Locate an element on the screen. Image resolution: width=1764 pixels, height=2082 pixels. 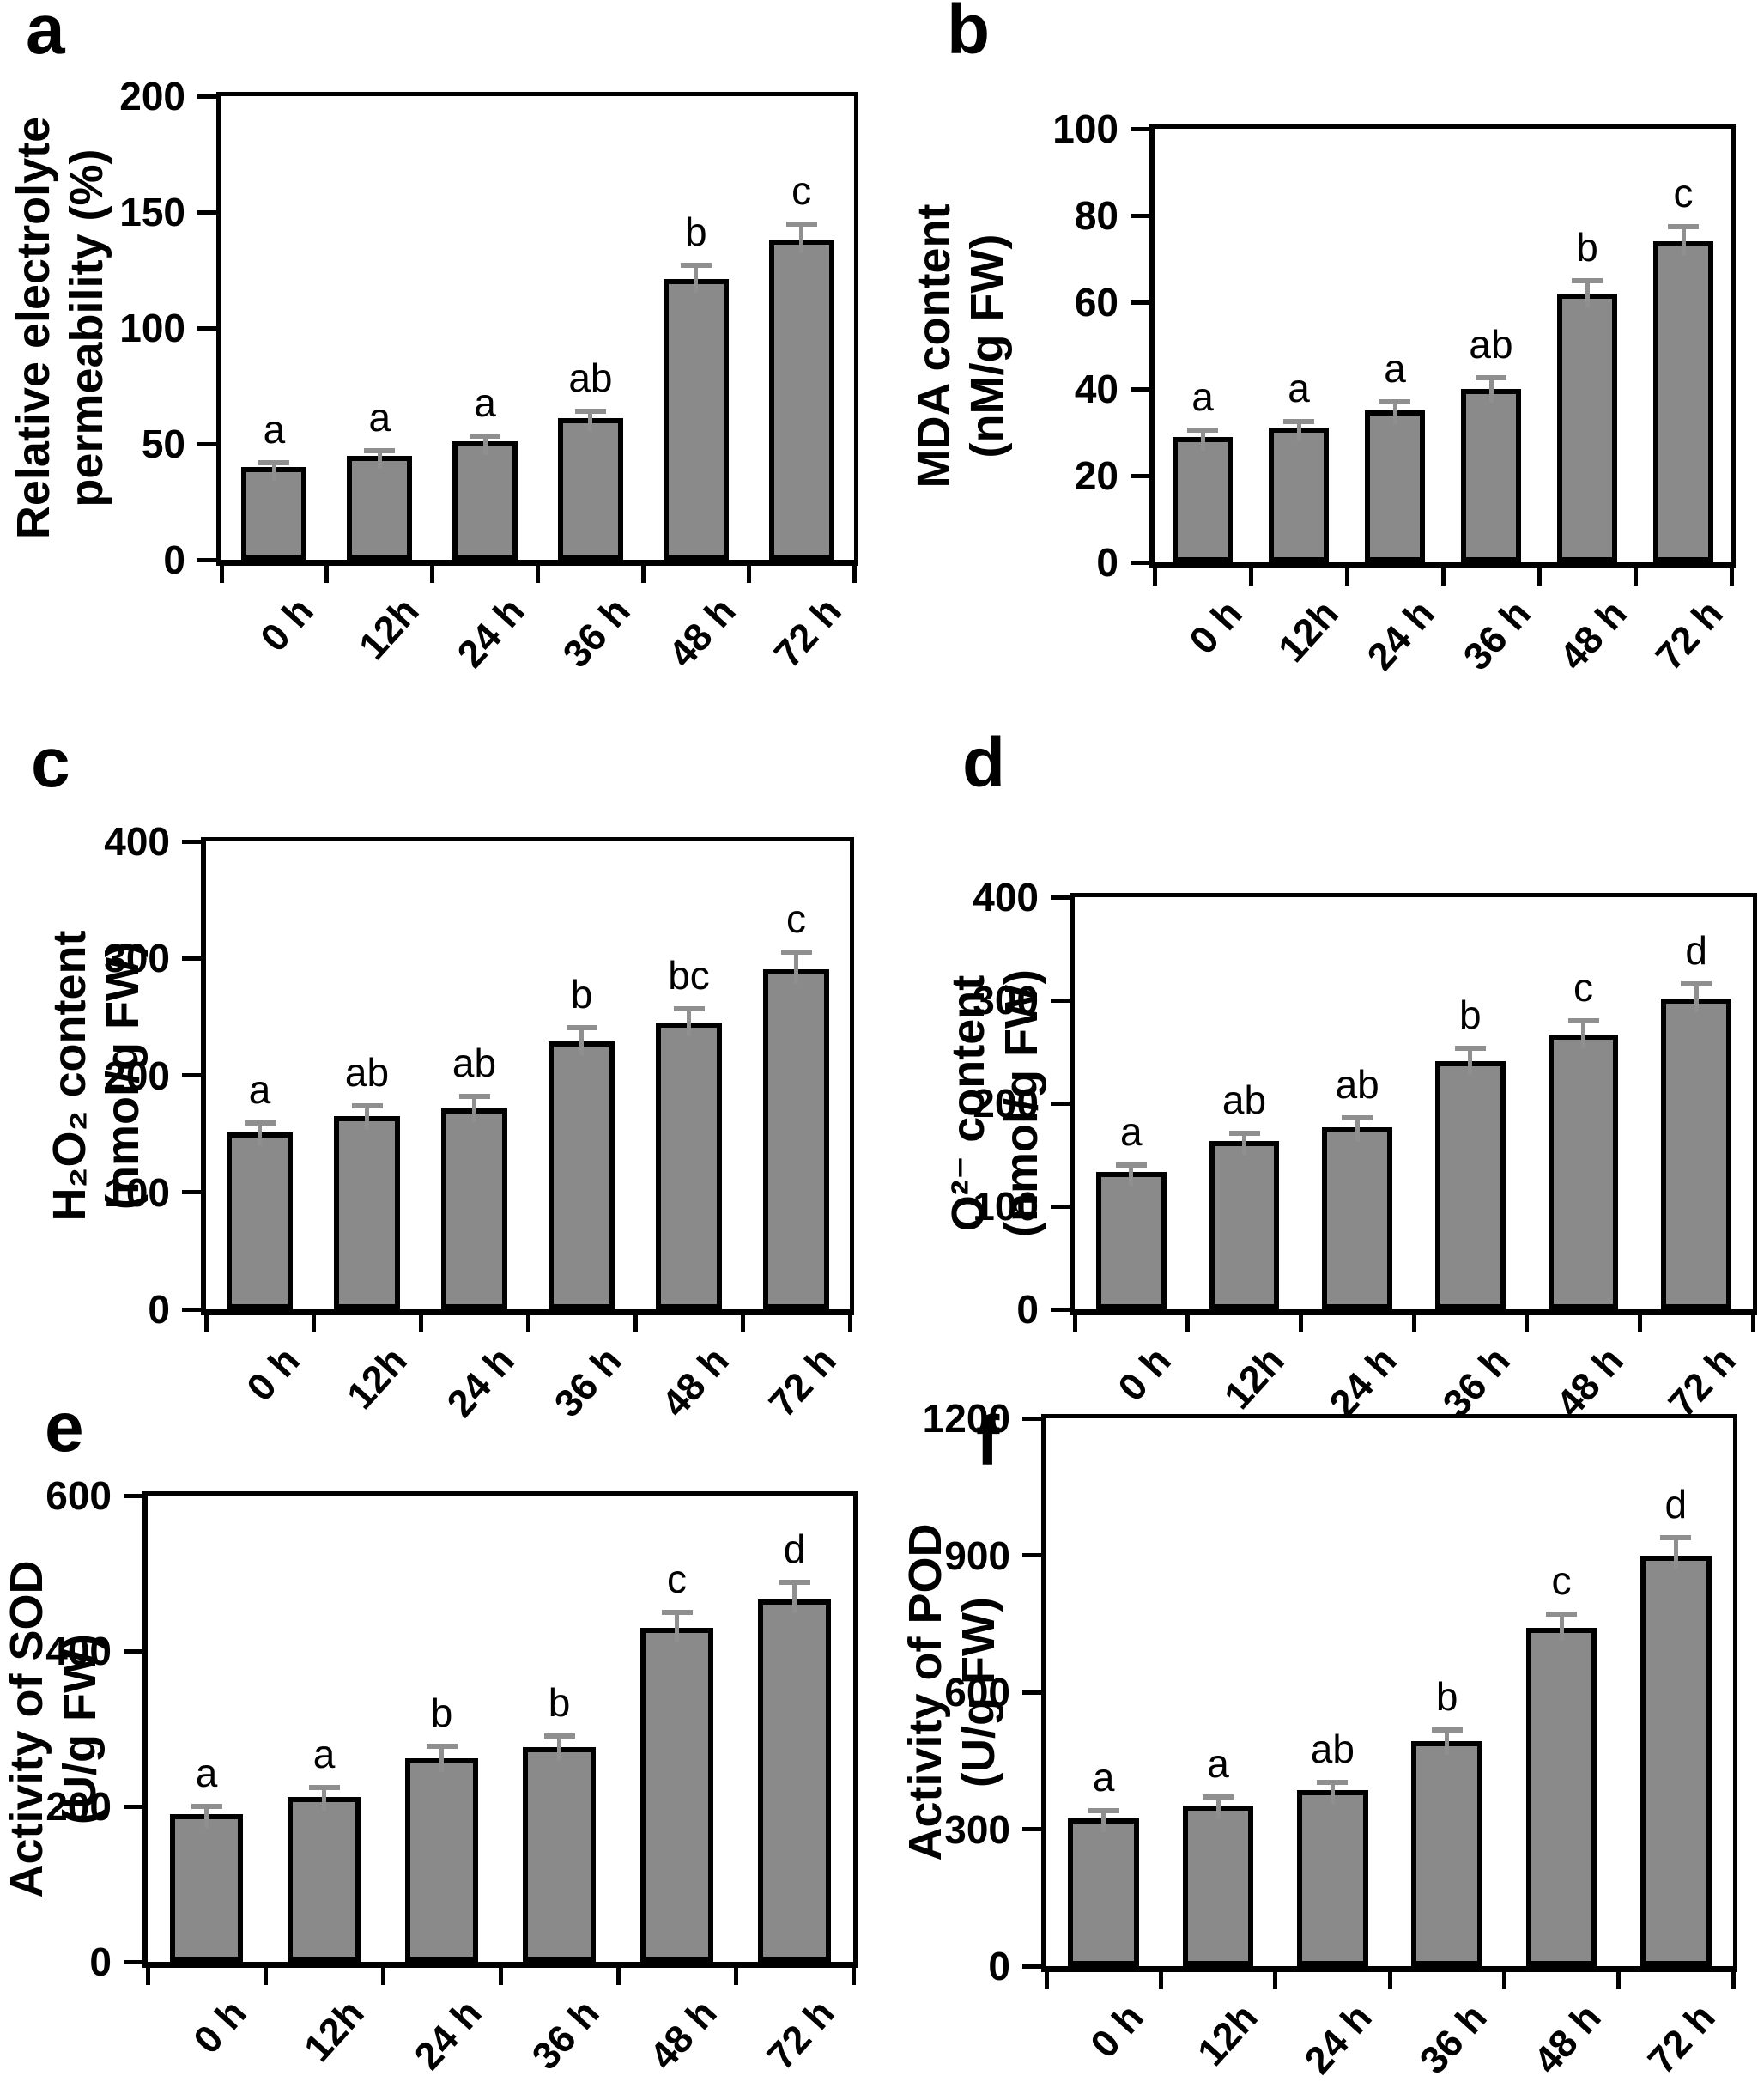
y-tick-label: 400 is located at coordinates (78, 1651).